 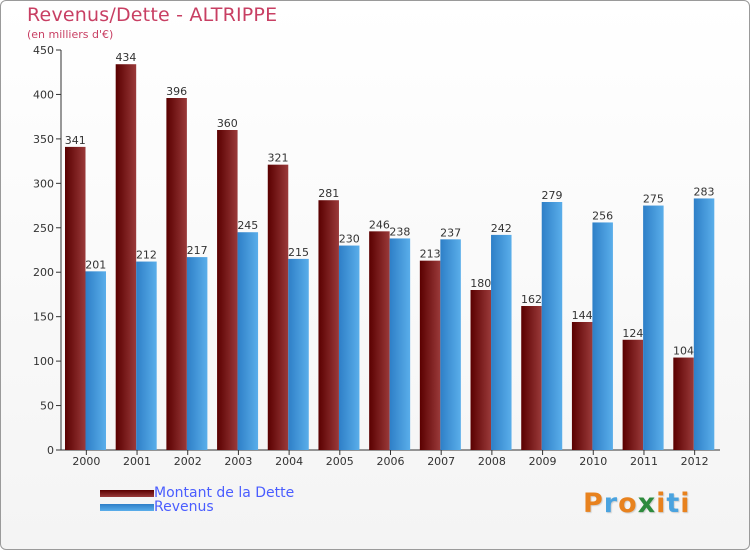 What do you see at coordinates (127, 507) in the screenshot?
I see `legend-swatch-revenus` at bounding box center [127, 507].